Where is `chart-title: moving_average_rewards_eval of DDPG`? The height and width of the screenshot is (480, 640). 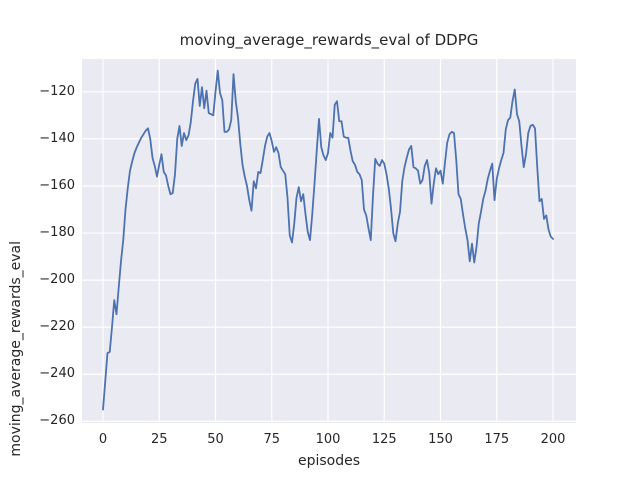
chart-title: moving_average_rewards_eval of DDPG is located at coordinates (329, 40).